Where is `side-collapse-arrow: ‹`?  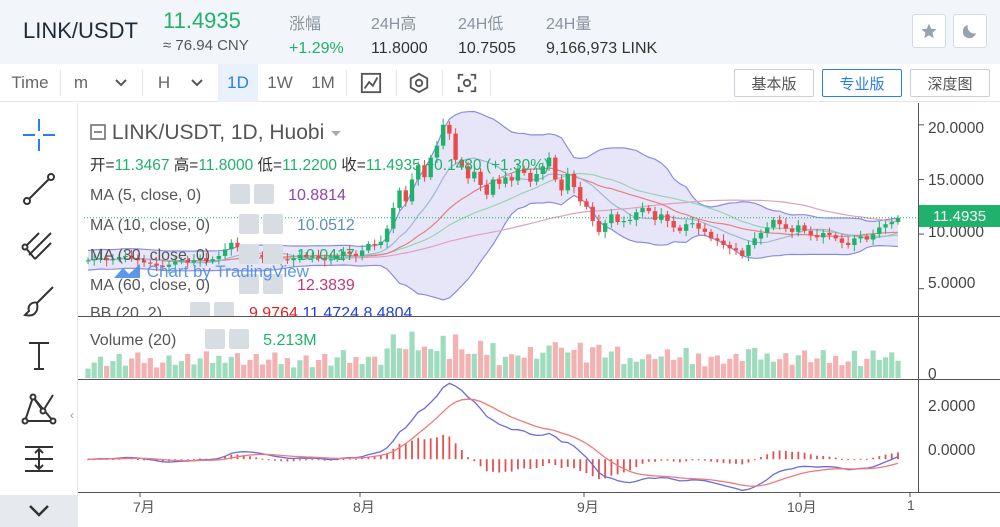 side-collapse-arrow: ‹ is located at coordinates (72, 415).